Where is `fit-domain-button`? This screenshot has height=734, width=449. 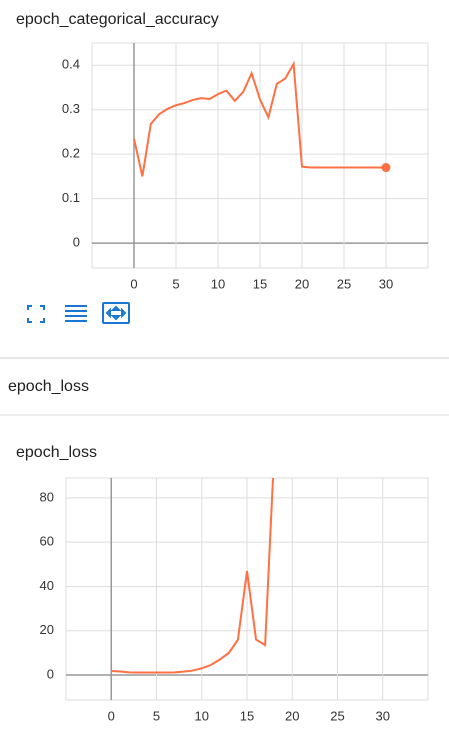
fit-domain-button is located at coordinates (116, 313).